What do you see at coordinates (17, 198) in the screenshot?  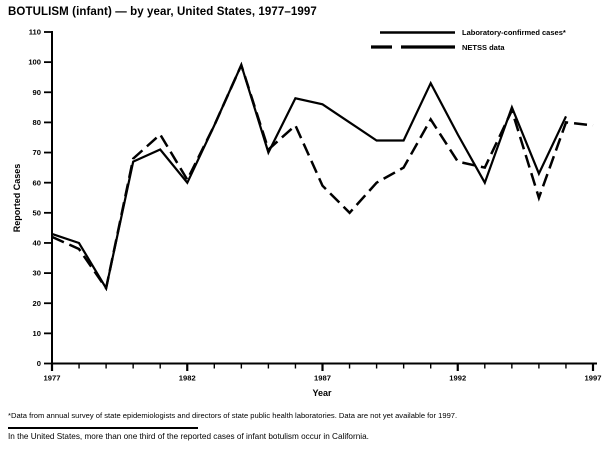 I see `y-axis-title: Reported Cases` at bounding box center [17, 198].